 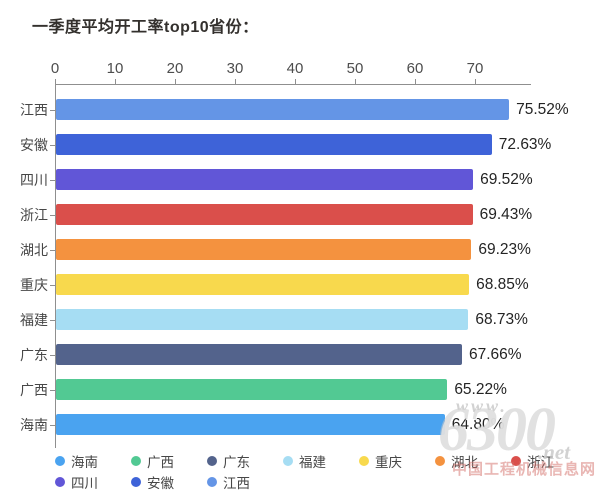 What do you see at coordinates (236, 462) in the screenshot?
I see `legend-label: 广东` at bounding box center [236, 462].